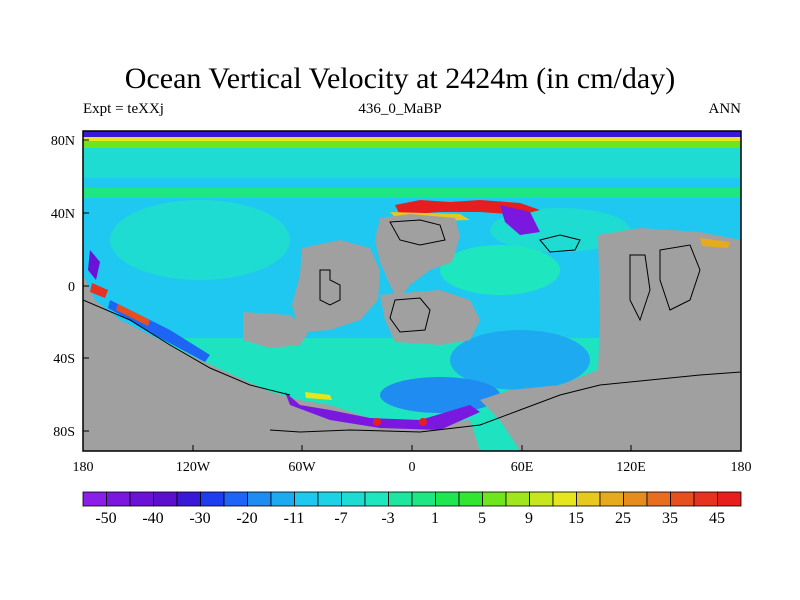 This screenshot has height=600, width=800. Describe the element at coordinates (715, 243) in the screenshot. I see `east-coast-patch` at that location.